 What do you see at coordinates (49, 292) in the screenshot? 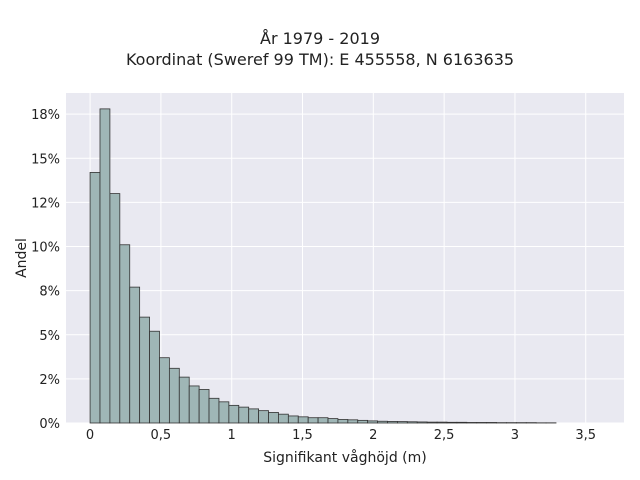
I see `y-tick-label: 8%` at bounding box center [49, 292].